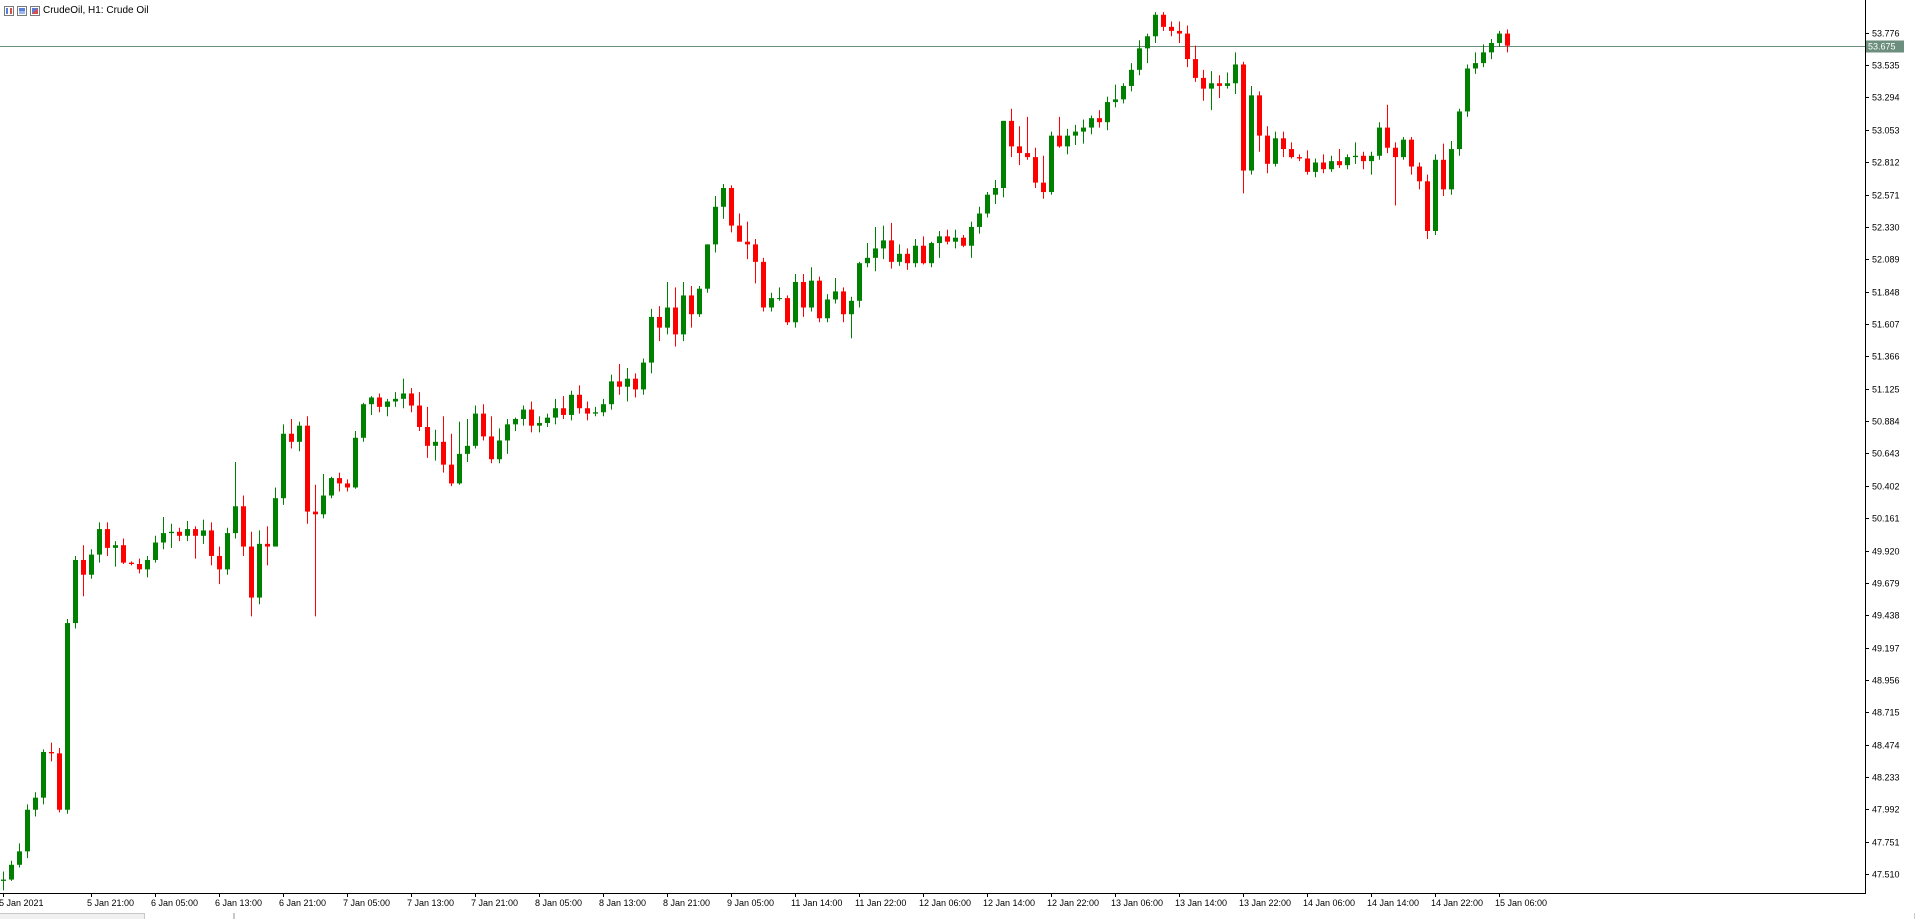 This screenshot has height=919, width=1915. What do you see at coordinates (1886, 98) in the screenshot?
I see `y-tick-label: 53.294` at bounding box center [1886, 98].